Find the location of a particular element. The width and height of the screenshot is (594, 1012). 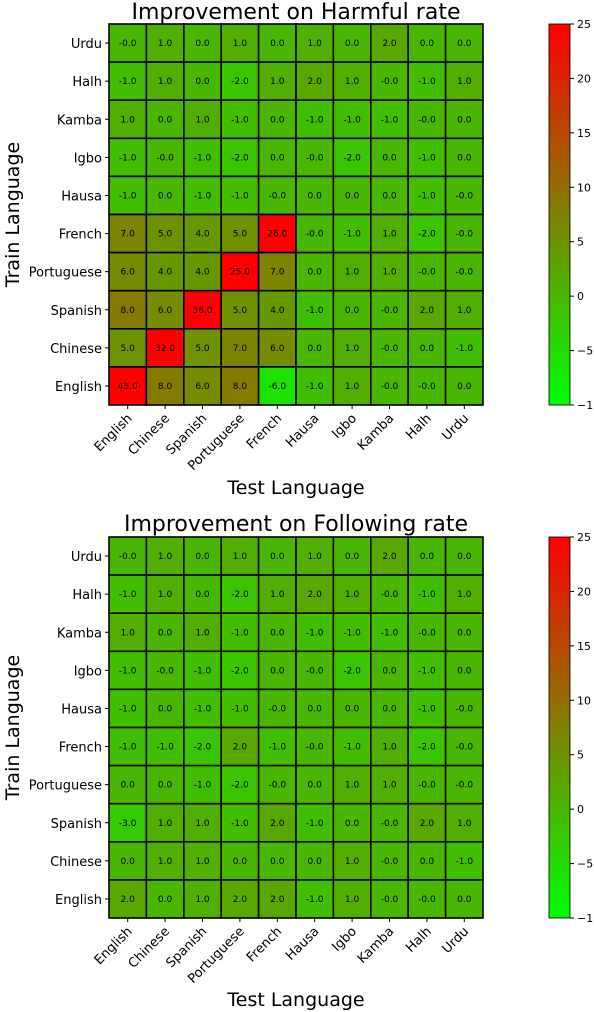

chart1-x-tick-label: Urdu is located at coordinates (456, 427).